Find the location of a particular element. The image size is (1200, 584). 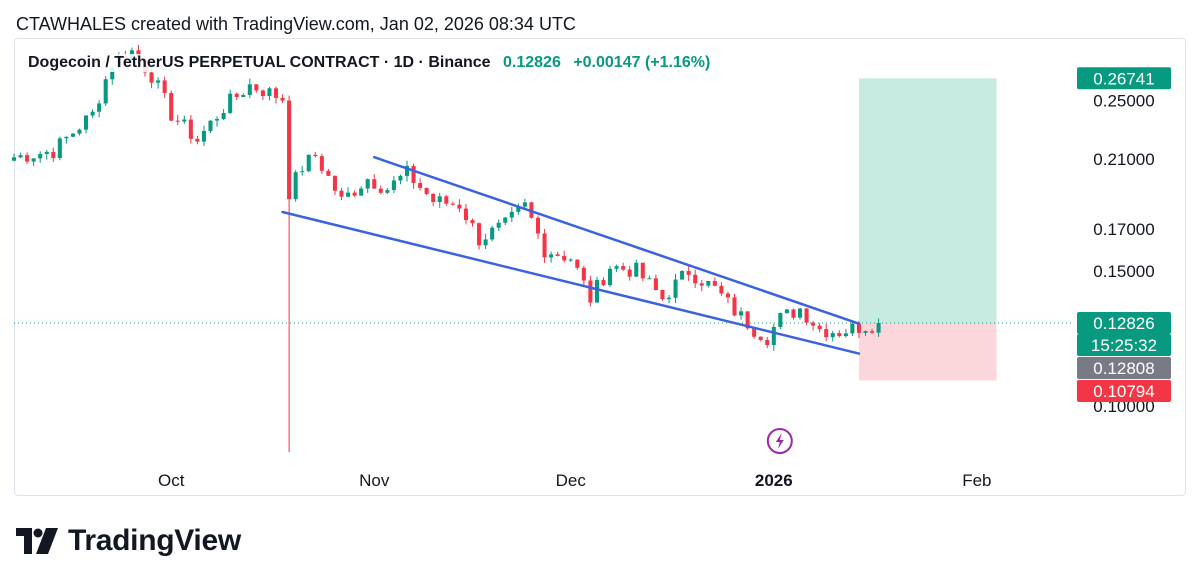

stop-tag-bg is located at coordinates (1124, 390).